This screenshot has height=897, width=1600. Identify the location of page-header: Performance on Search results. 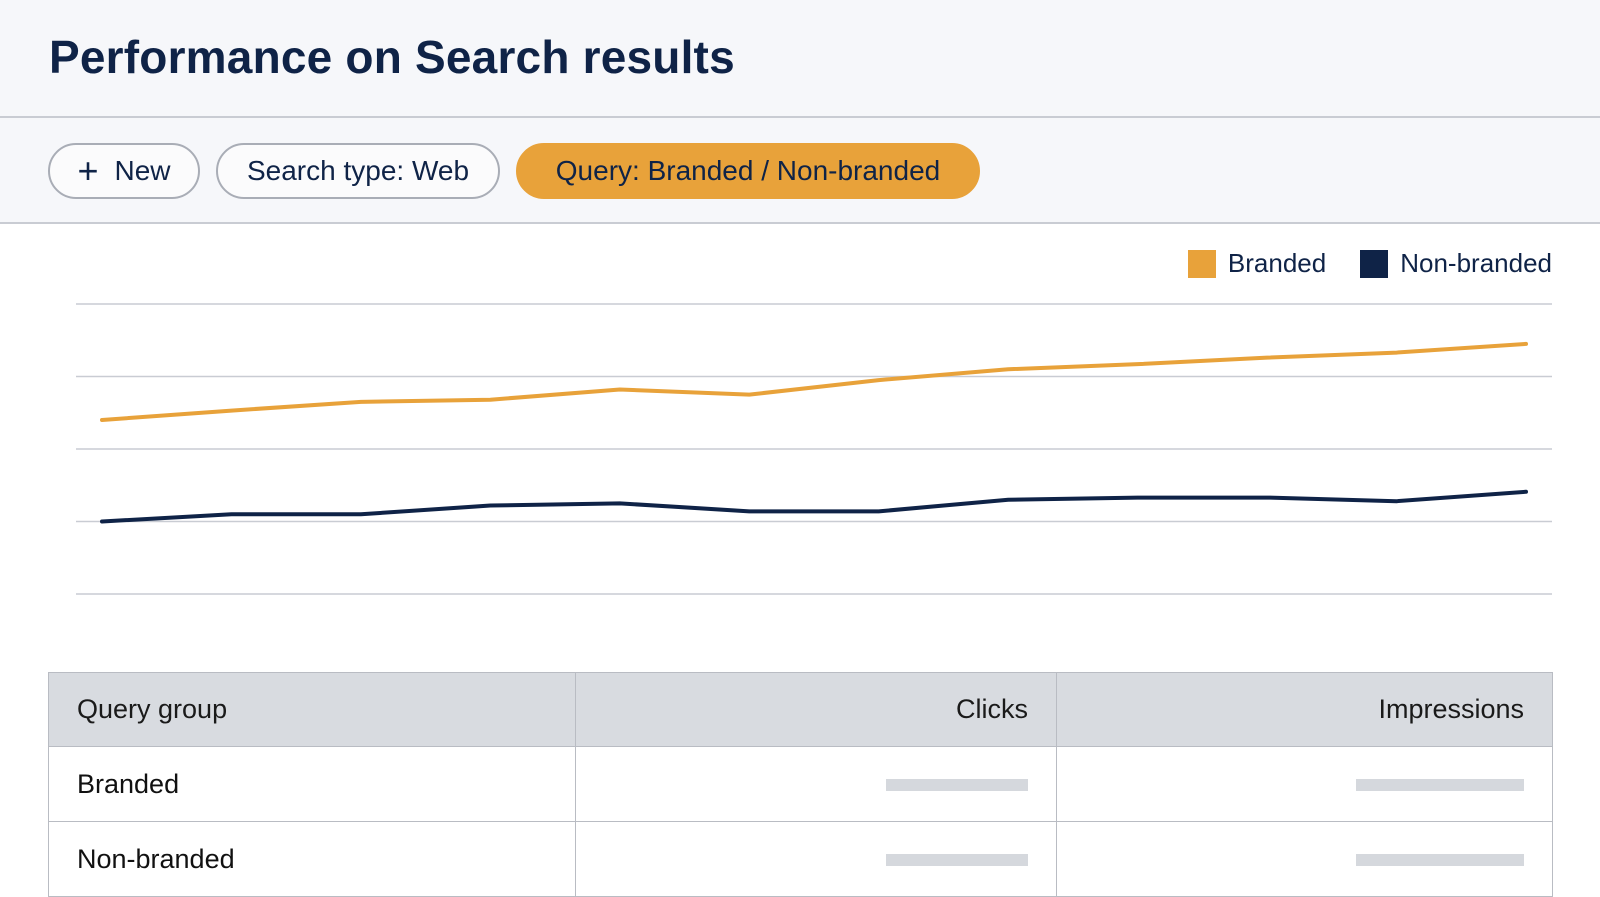
(800, 59).